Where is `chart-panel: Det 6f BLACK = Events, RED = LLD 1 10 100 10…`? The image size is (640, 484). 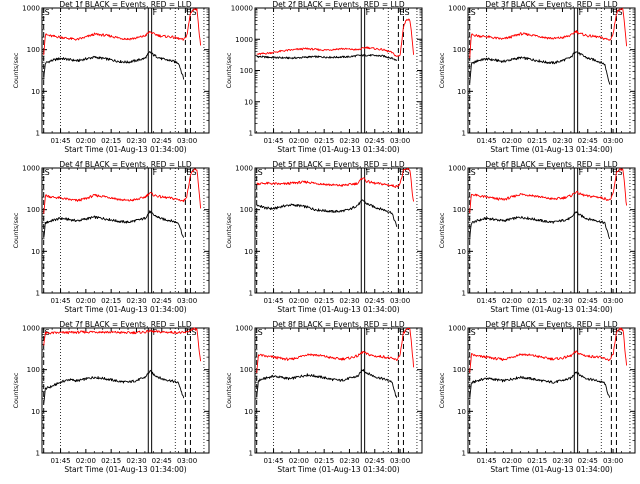 chart-panel: Det 6f BLACK = Events, RED = LLD 1 10 100 10… is located at coordinates (537, 237).